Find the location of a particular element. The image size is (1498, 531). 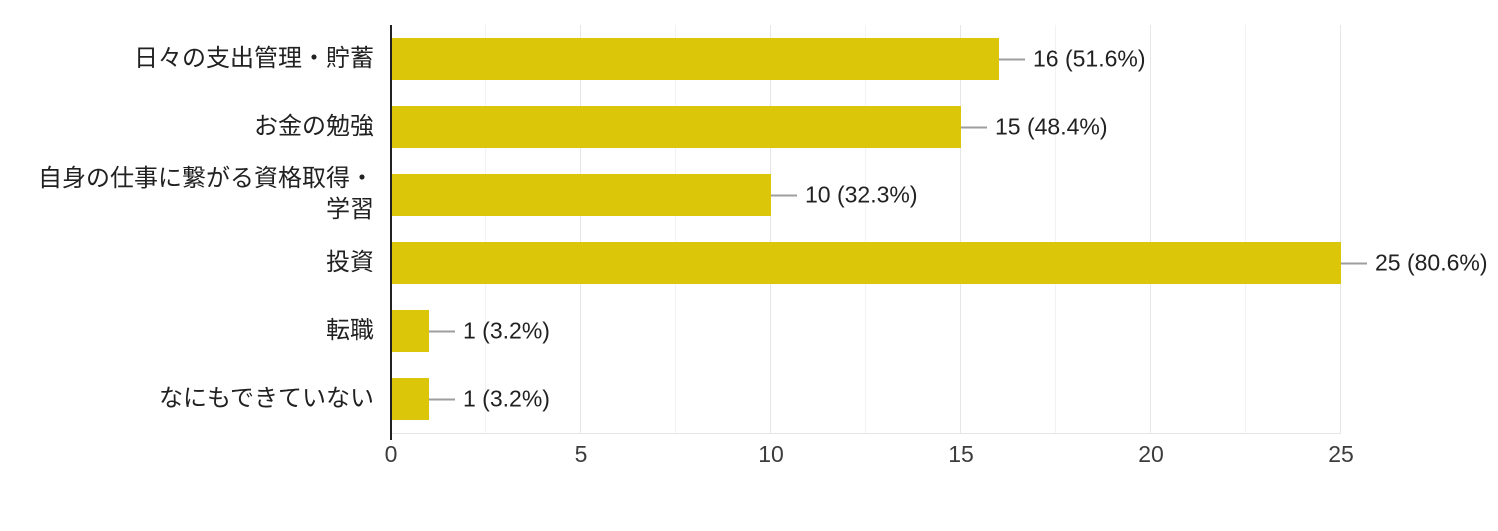

bar-row: 10 (32.3%) is located at coordinates (866, 195).